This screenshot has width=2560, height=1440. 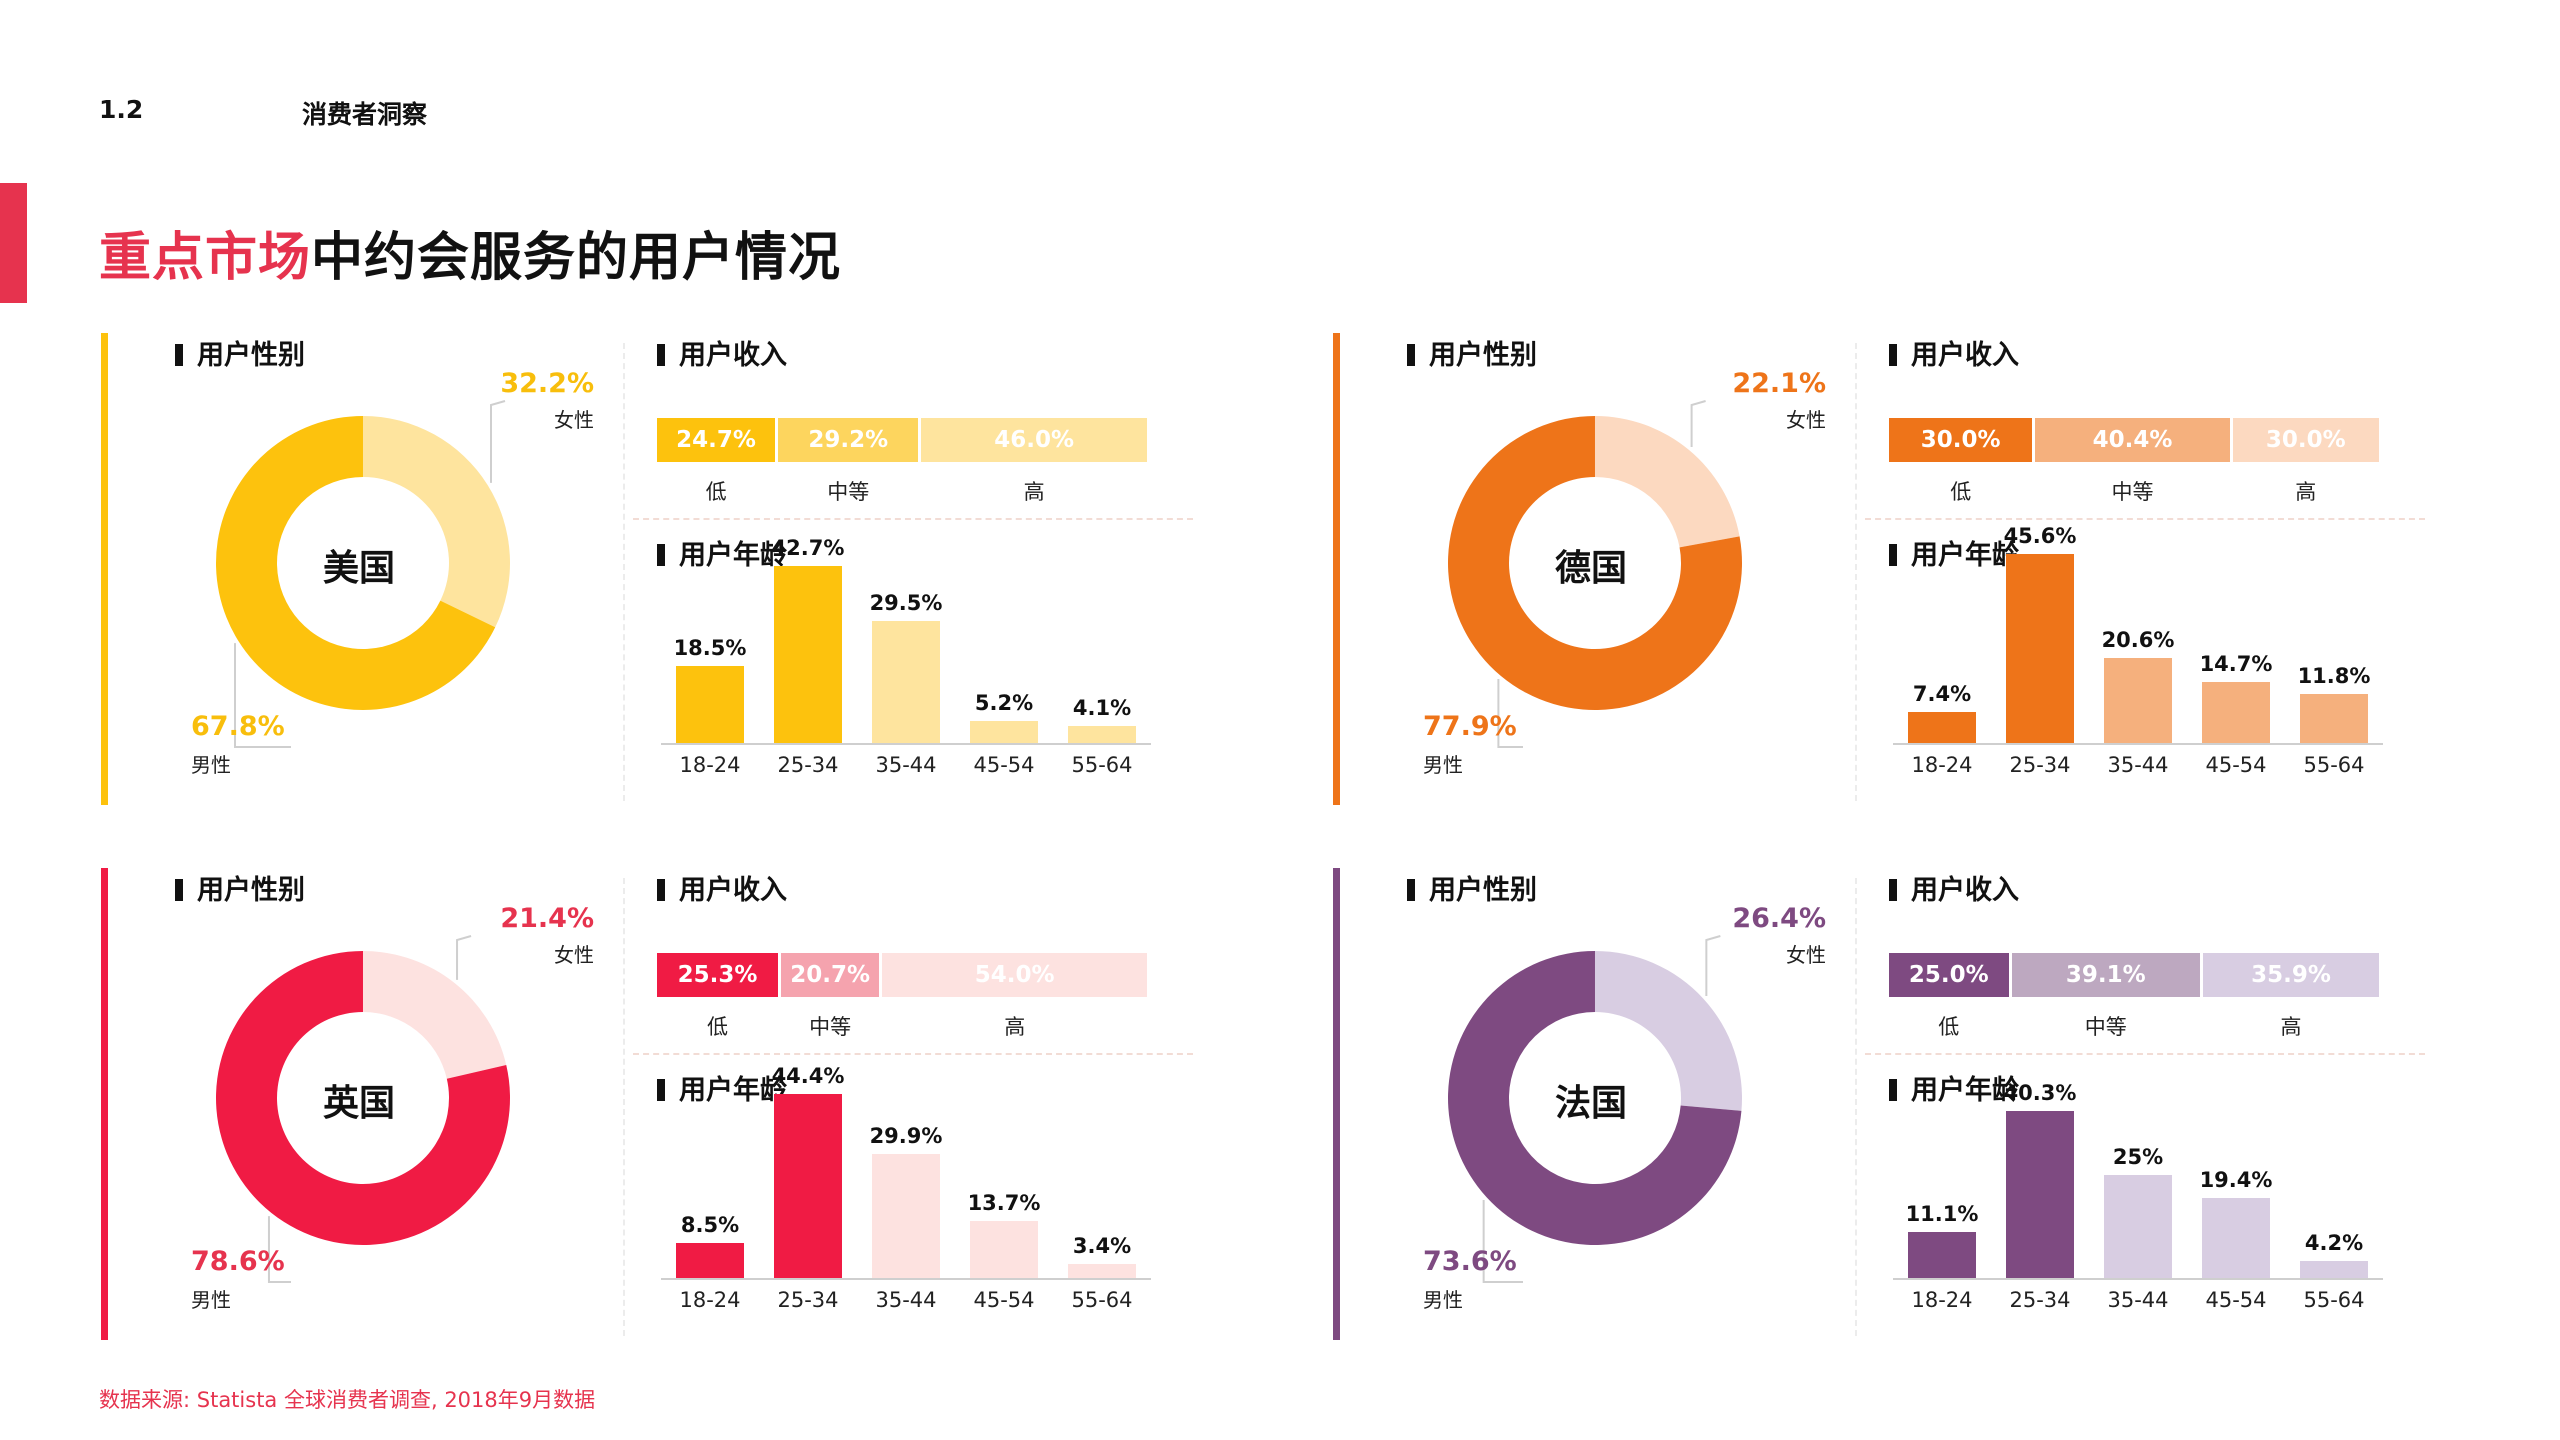 I want to click on income-segment: 40.4% 中等, so click(x=2132, y=461).